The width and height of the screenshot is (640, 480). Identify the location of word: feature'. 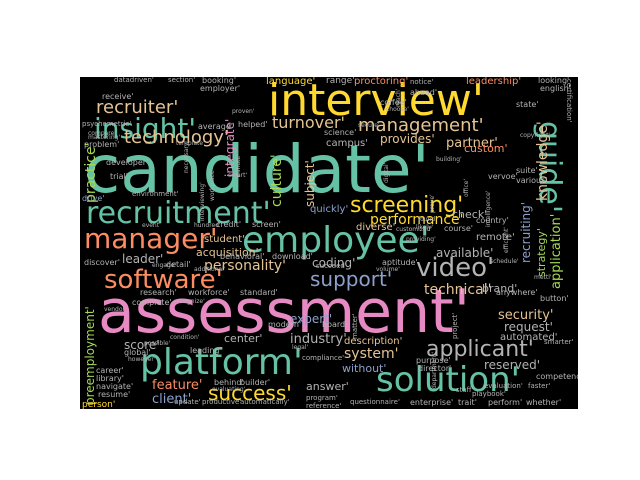
(177, 385).